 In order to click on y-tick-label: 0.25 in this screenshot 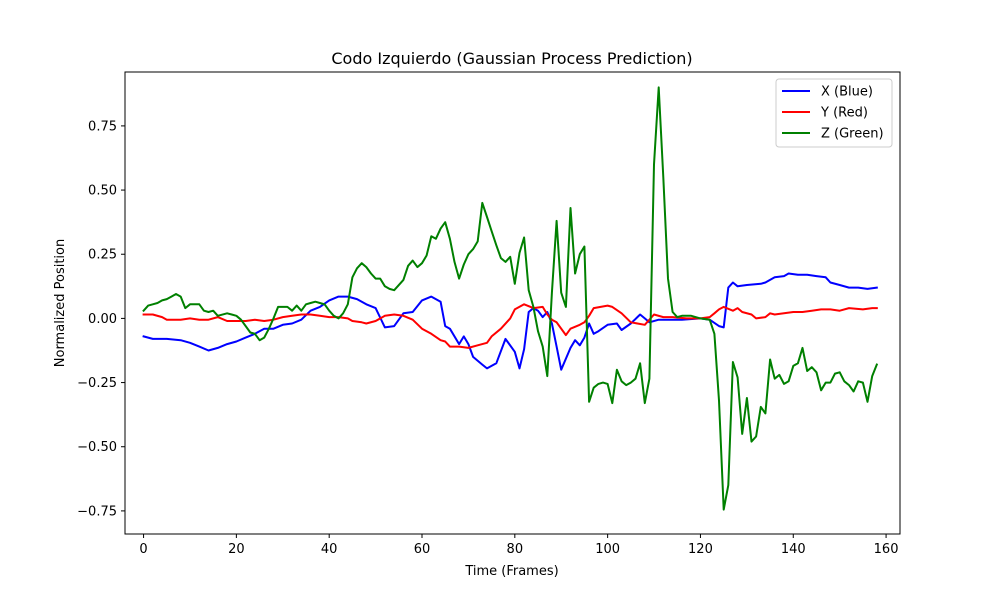, I will do `click(102, 255)`.